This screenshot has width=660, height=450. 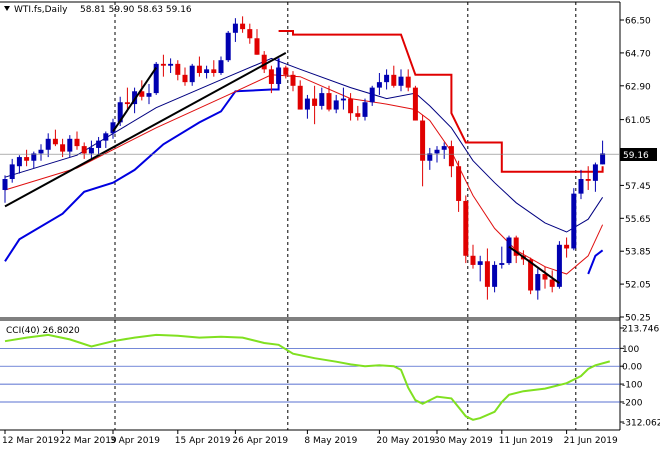 What do you see at coordinates (638, 319) in the screenshot?
I see `price-tick-label: 50.25` at bounding box center [638, 319].